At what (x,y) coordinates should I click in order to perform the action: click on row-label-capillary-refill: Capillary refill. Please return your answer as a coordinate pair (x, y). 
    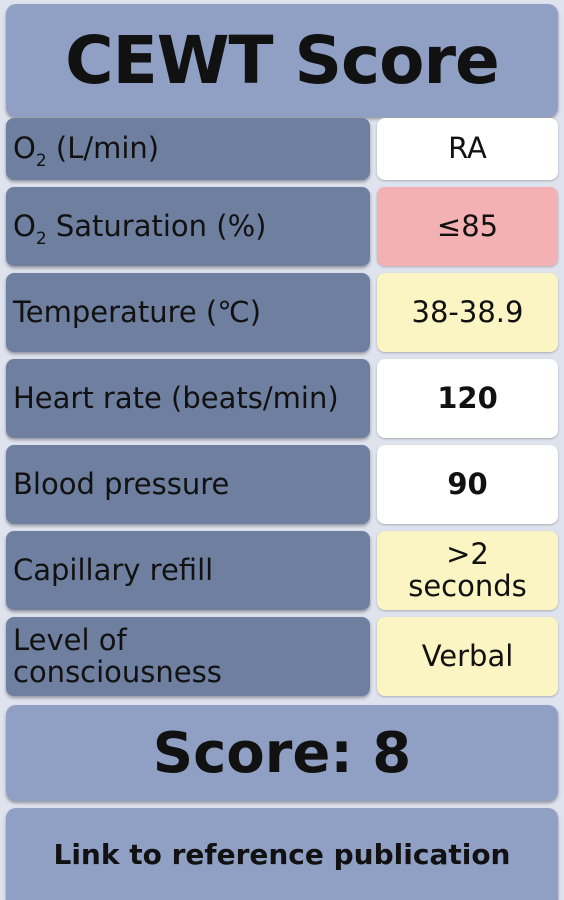
    Looking at the image, I should click on (188, 570).